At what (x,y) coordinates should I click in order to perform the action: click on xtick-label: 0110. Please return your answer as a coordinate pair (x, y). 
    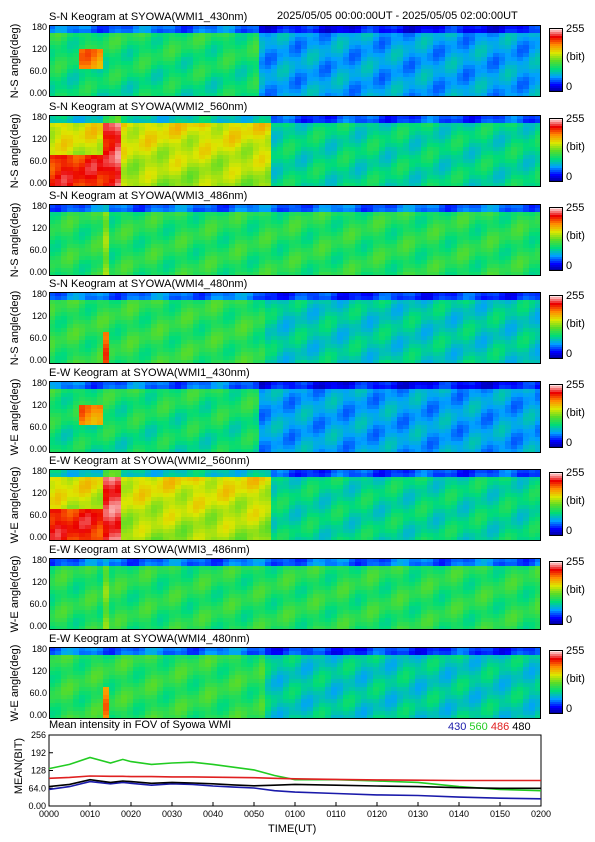
    Looking at the image, I should click on (335, 814).